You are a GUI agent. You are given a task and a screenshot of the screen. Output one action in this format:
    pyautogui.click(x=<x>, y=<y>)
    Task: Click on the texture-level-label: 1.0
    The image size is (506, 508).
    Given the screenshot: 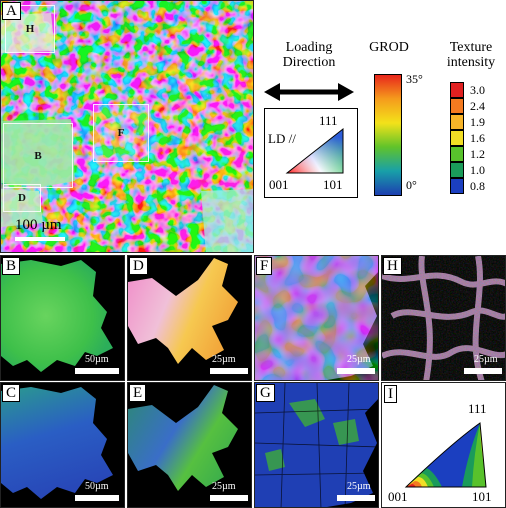 What is the action you would take?
    pyautogui.click(x=477, y=170)
    